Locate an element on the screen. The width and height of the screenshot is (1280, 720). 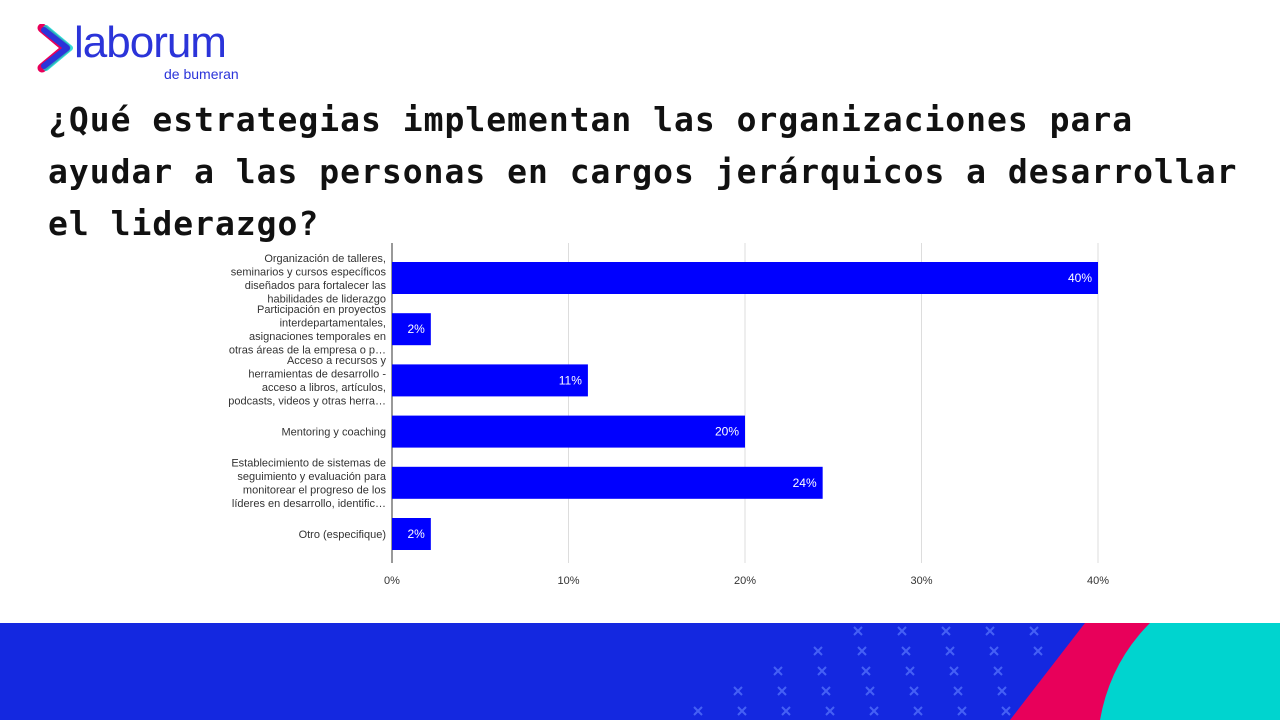
category-label: seminarios y cursos específicos is located at coordinates (309, 272).